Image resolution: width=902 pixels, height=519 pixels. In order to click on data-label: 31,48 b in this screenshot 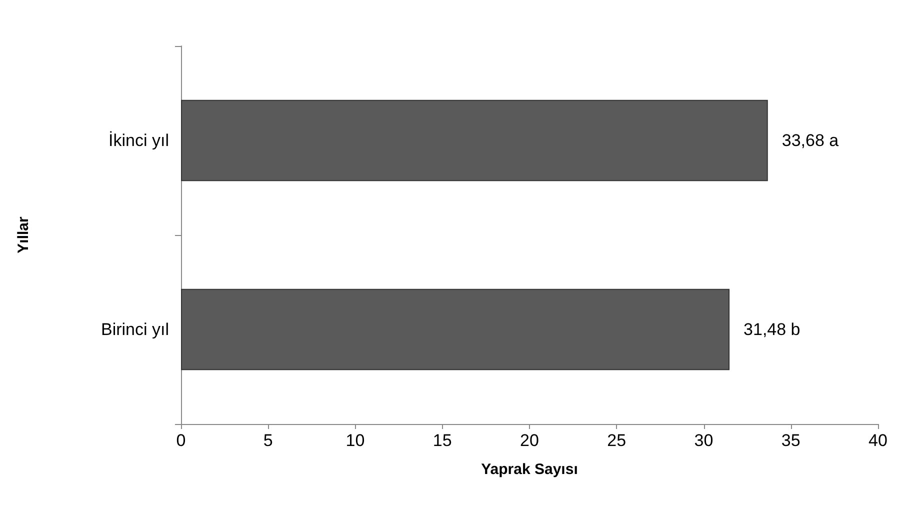, I will do `click(772, 329)`.